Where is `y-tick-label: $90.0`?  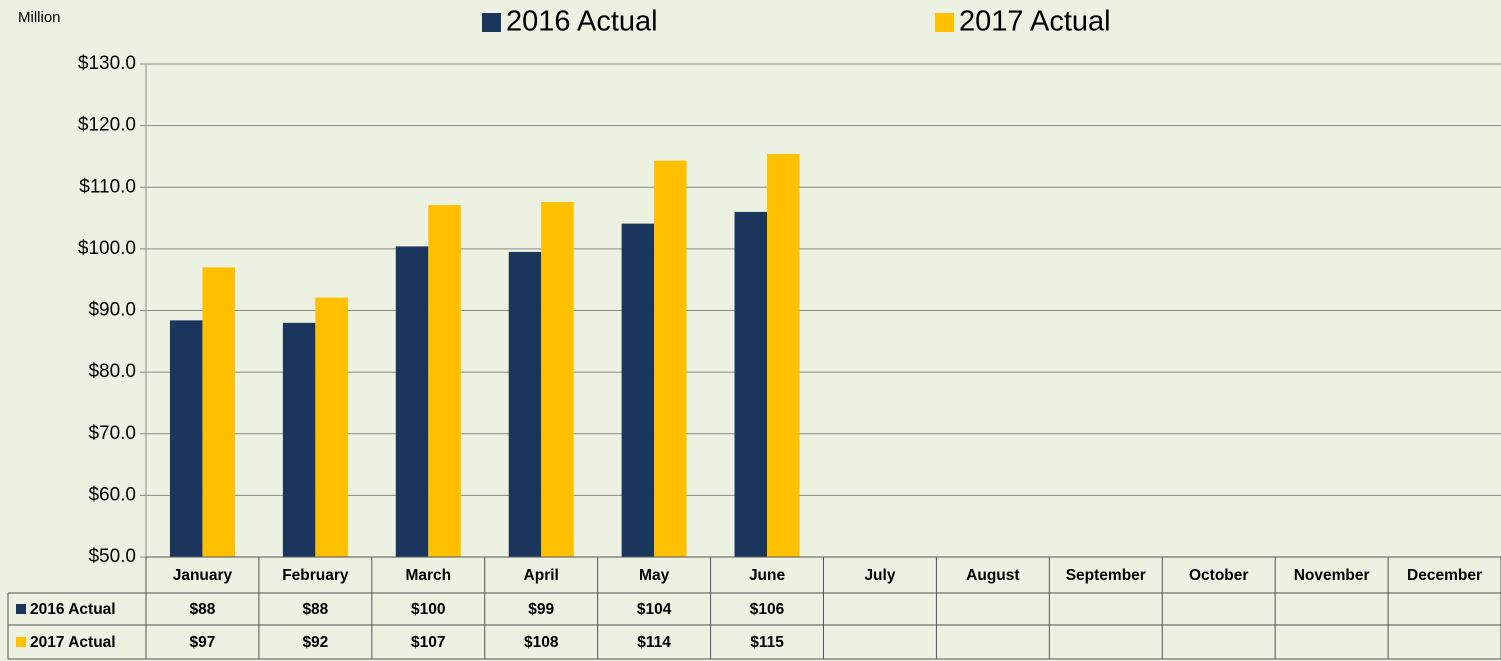
y-tick-label: $90.0 is located at coordinates (112, 310).